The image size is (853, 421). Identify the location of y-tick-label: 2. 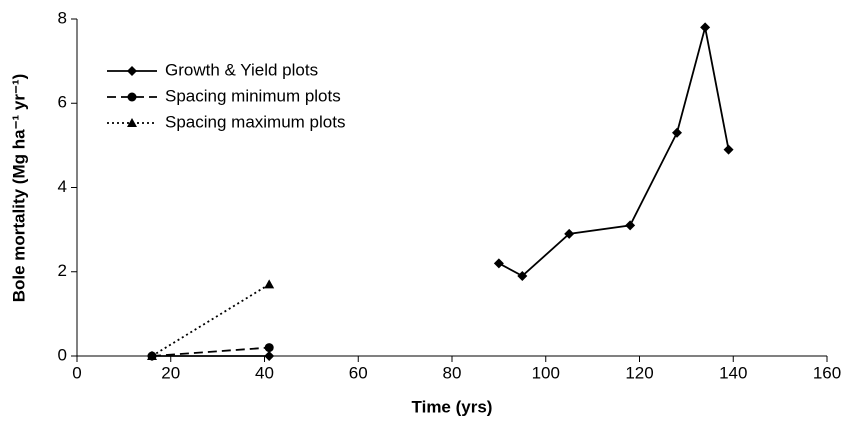
(62, 270).